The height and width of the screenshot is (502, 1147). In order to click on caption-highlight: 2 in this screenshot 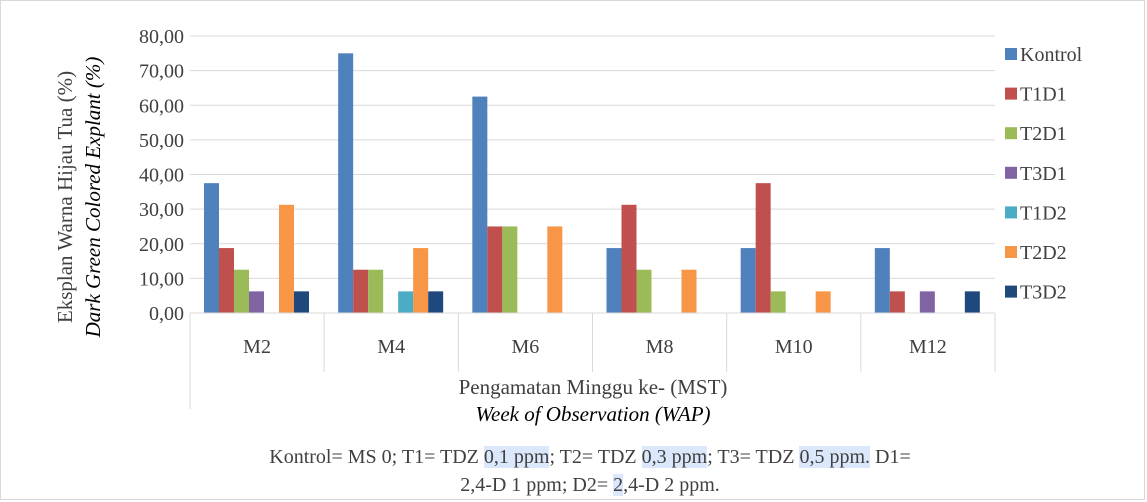, I will do `click(618, 485)`.